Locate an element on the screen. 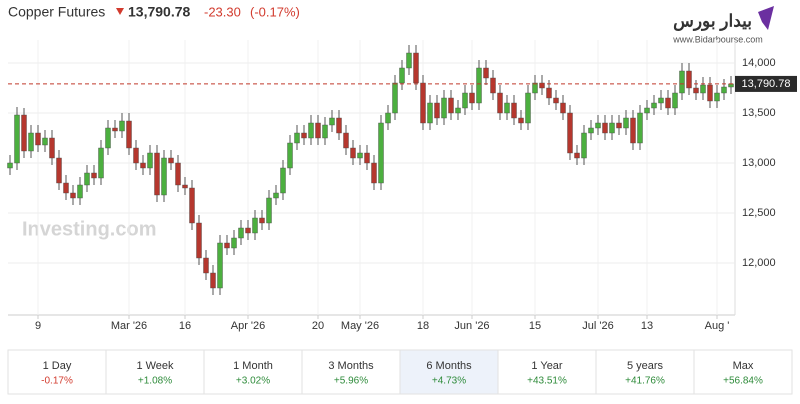 Image resolution: width=800 pixels, height=404 pixels. tab-change: +1.08% is located at coordinates (155, 381).